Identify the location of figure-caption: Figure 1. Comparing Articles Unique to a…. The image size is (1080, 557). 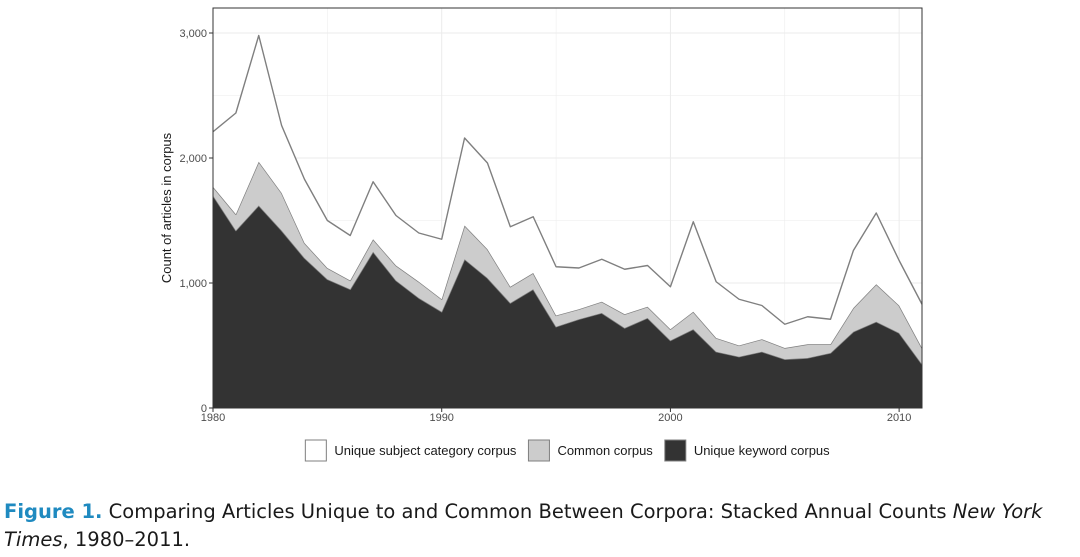
(541, 526).